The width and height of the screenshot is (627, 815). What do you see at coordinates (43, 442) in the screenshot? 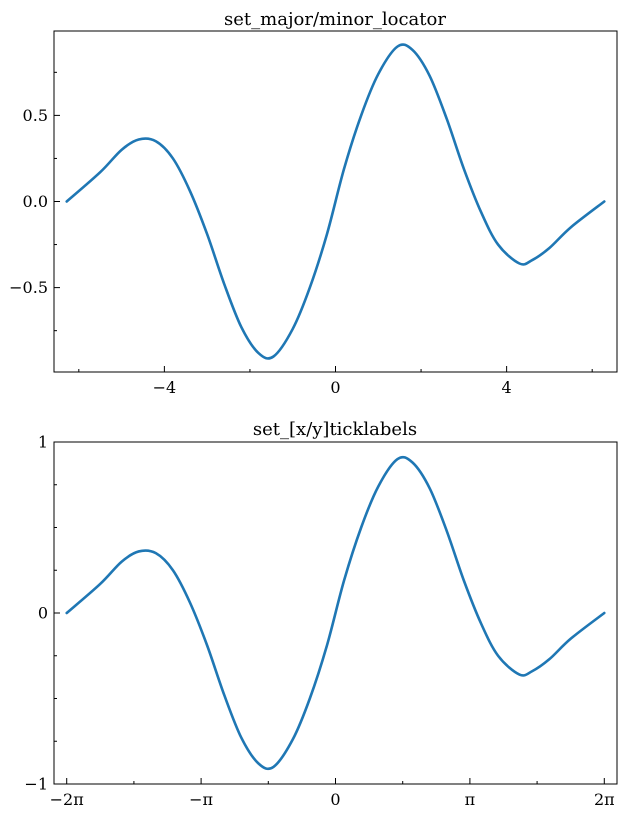
I see `y-tick-label: 1` at bounding box center [43, 442].